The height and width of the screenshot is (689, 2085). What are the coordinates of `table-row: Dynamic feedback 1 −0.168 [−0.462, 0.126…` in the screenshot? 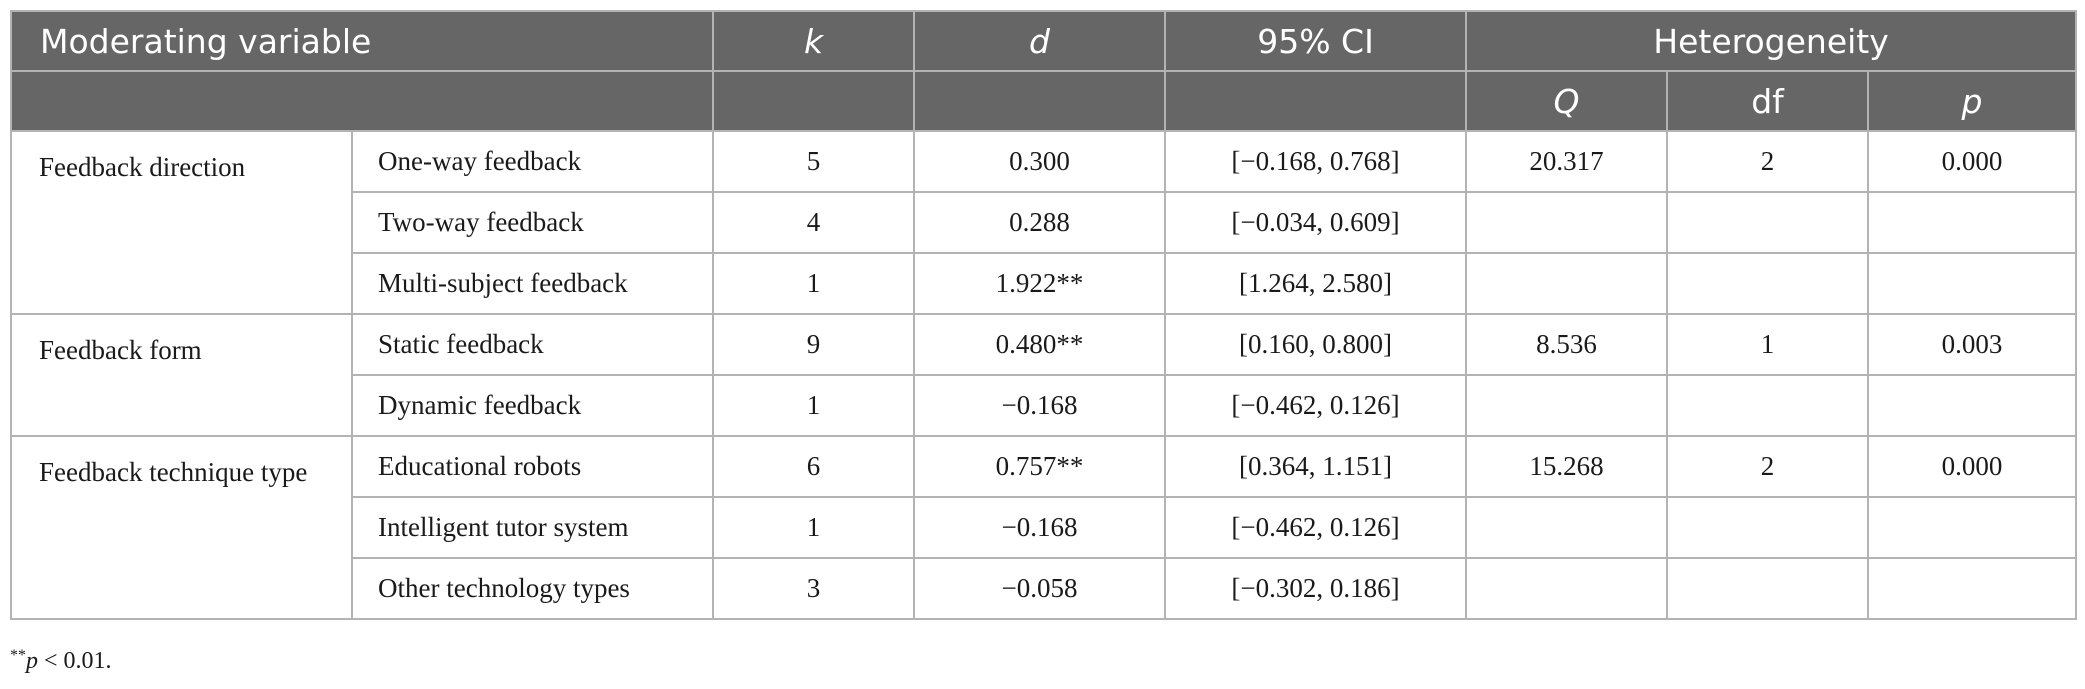 It's located at (1044, 405).